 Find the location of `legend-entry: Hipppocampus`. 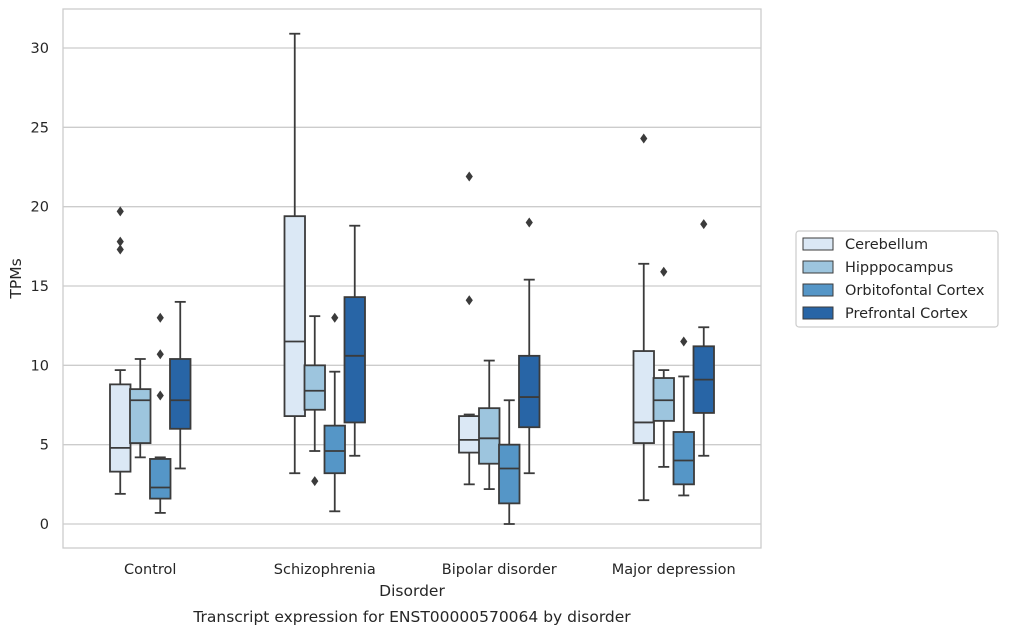

legend-entry: Hipppocampus is located at coordinates (899, 268).